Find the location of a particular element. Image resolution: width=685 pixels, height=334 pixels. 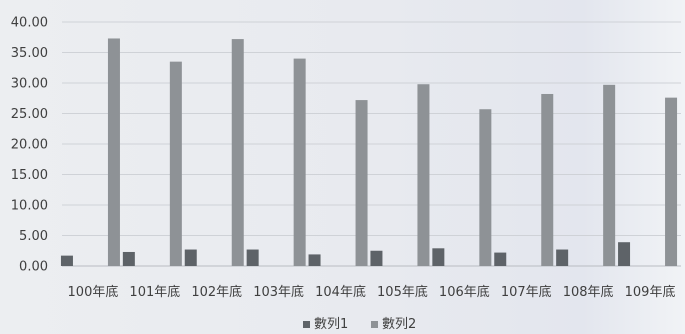

legend-label-series1: 數列1 is located at coordinates (331, 324).